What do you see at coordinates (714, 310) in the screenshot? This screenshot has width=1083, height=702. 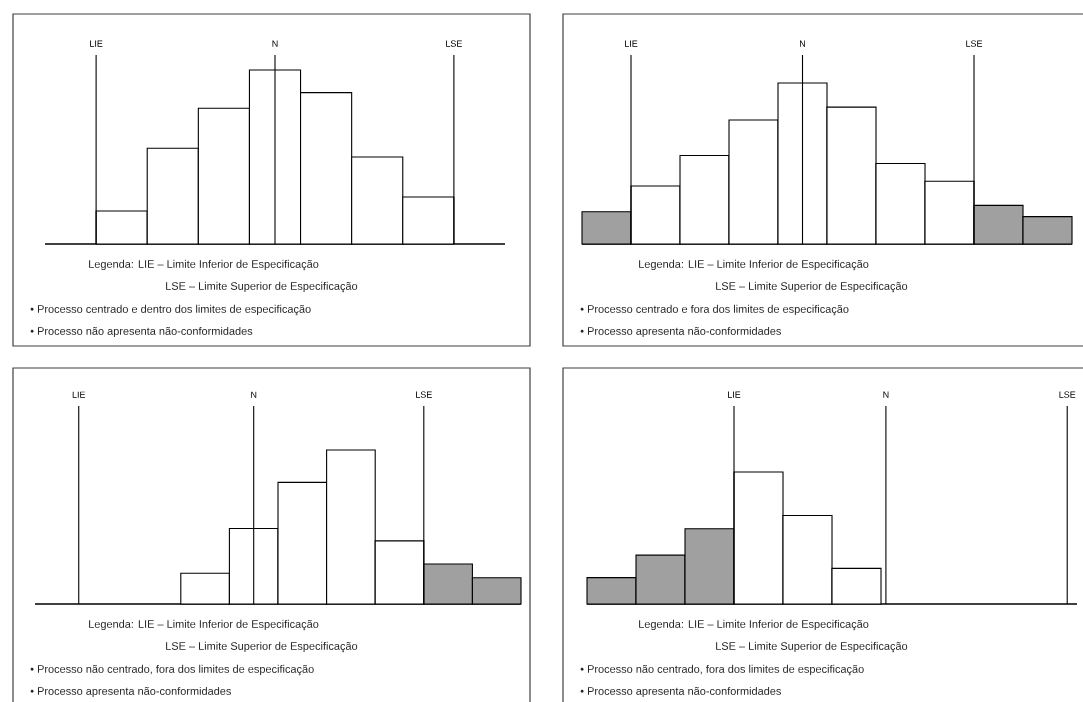 I see `text: • Processo centrado e fora dos limites de especificação` at bounding box center [714, 310].